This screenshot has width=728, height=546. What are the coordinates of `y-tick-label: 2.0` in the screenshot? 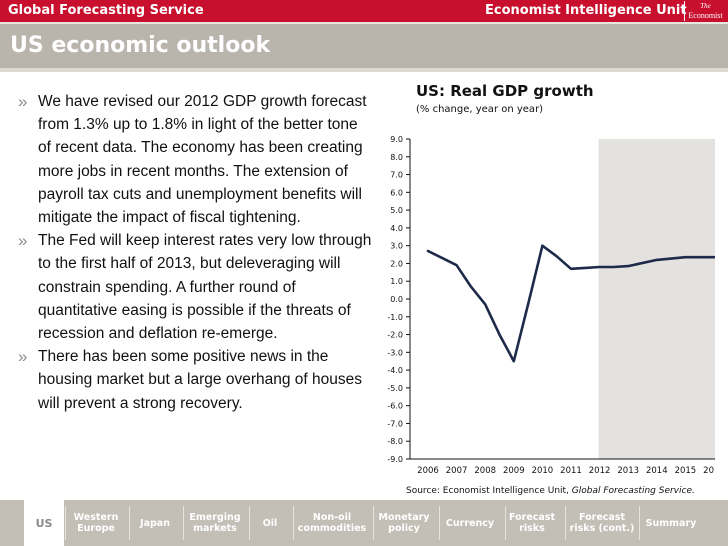 It's located at (396, 263).